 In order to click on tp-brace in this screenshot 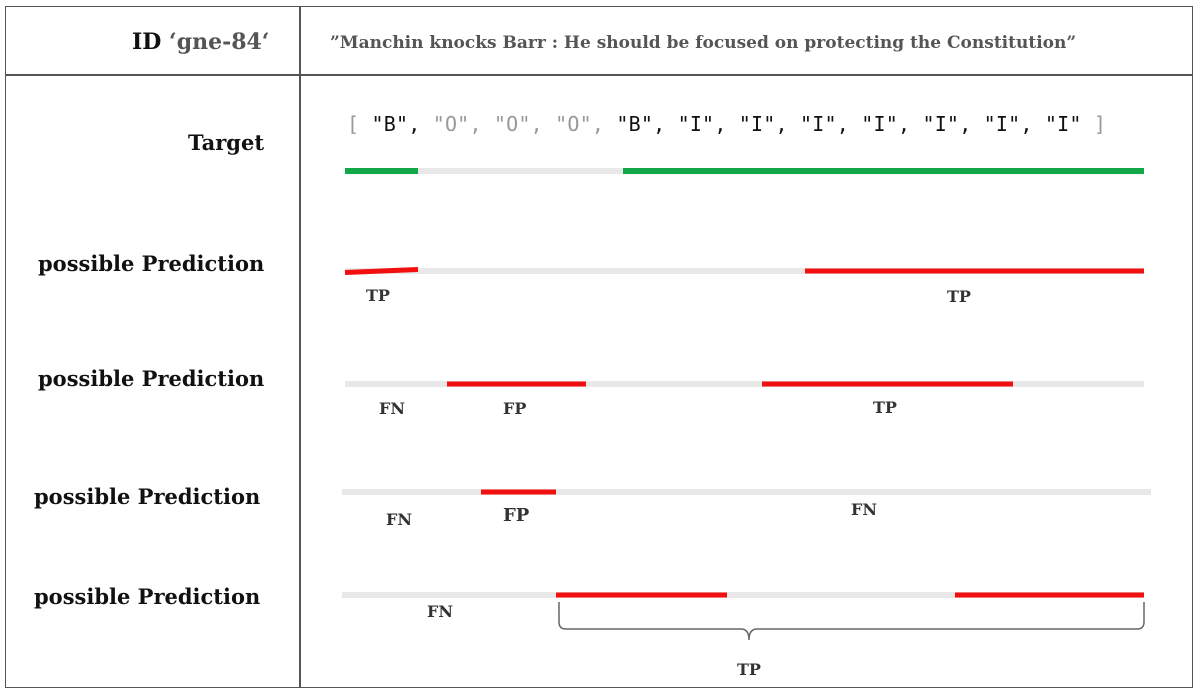, I will do `click(851, 621)`.